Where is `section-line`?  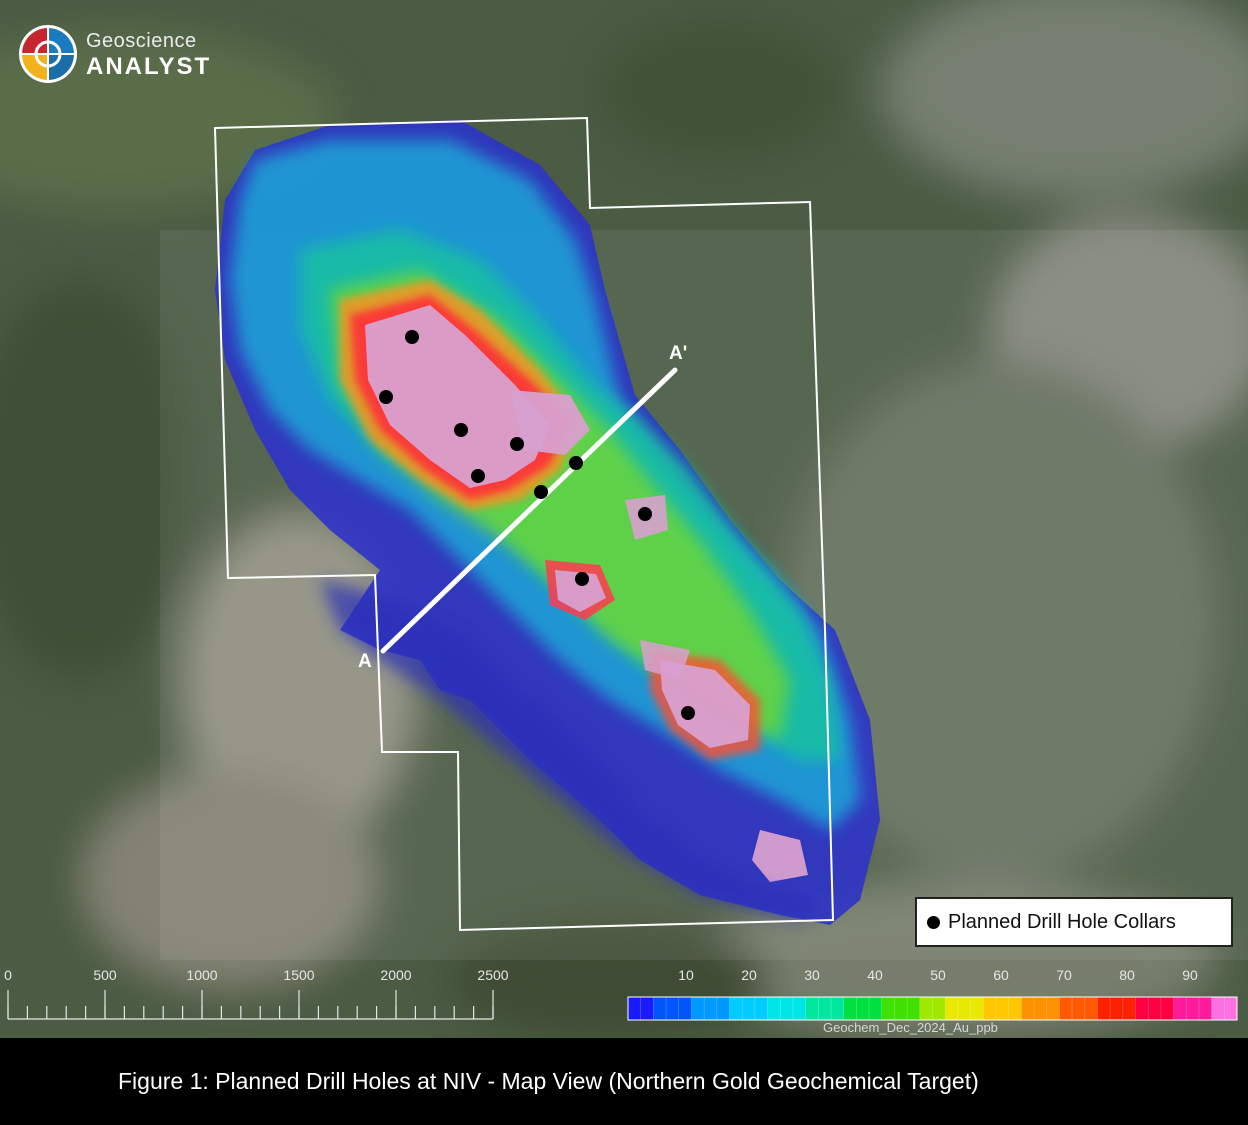
section-line is located at coordinates (529, 510).